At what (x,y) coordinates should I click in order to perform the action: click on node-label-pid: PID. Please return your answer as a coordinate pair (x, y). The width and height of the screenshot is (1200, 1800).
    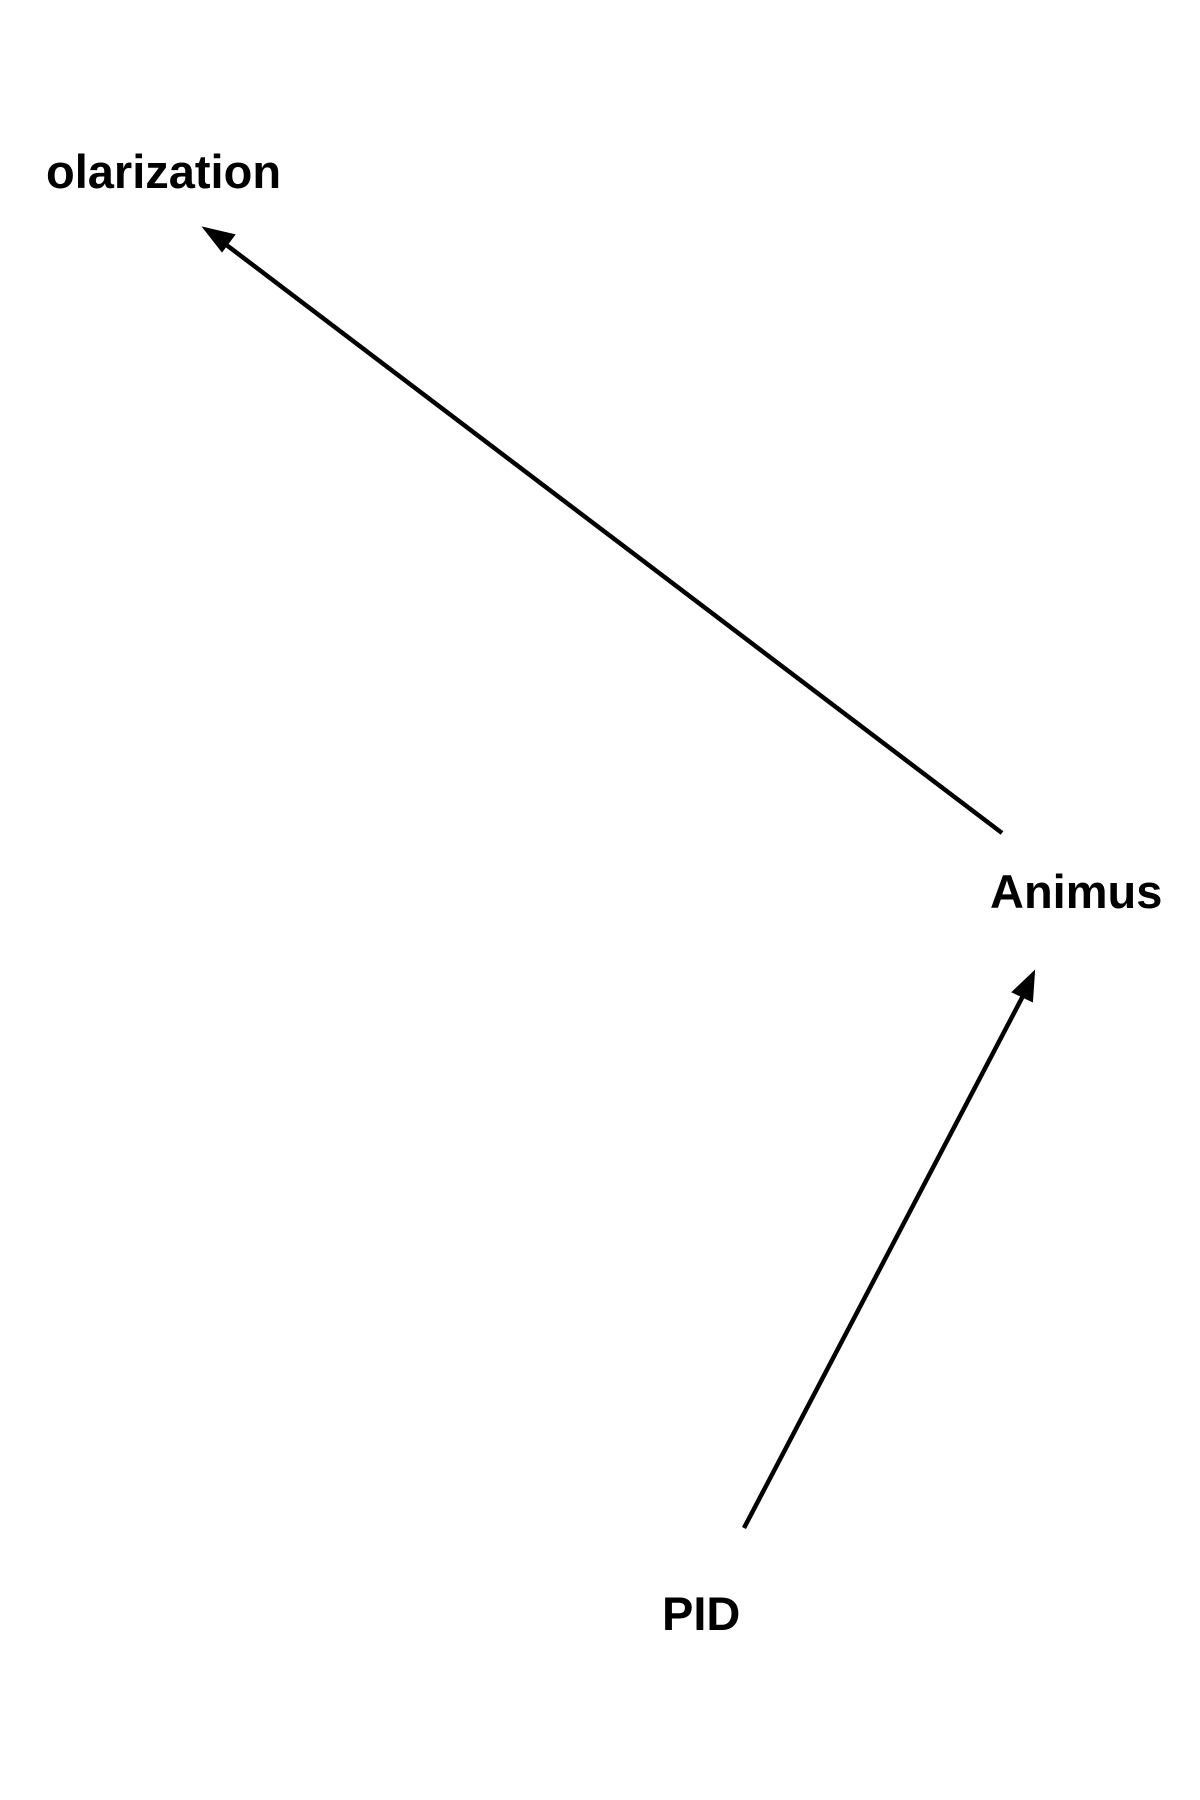
    Looking at the image, I should click on (701, 1613).